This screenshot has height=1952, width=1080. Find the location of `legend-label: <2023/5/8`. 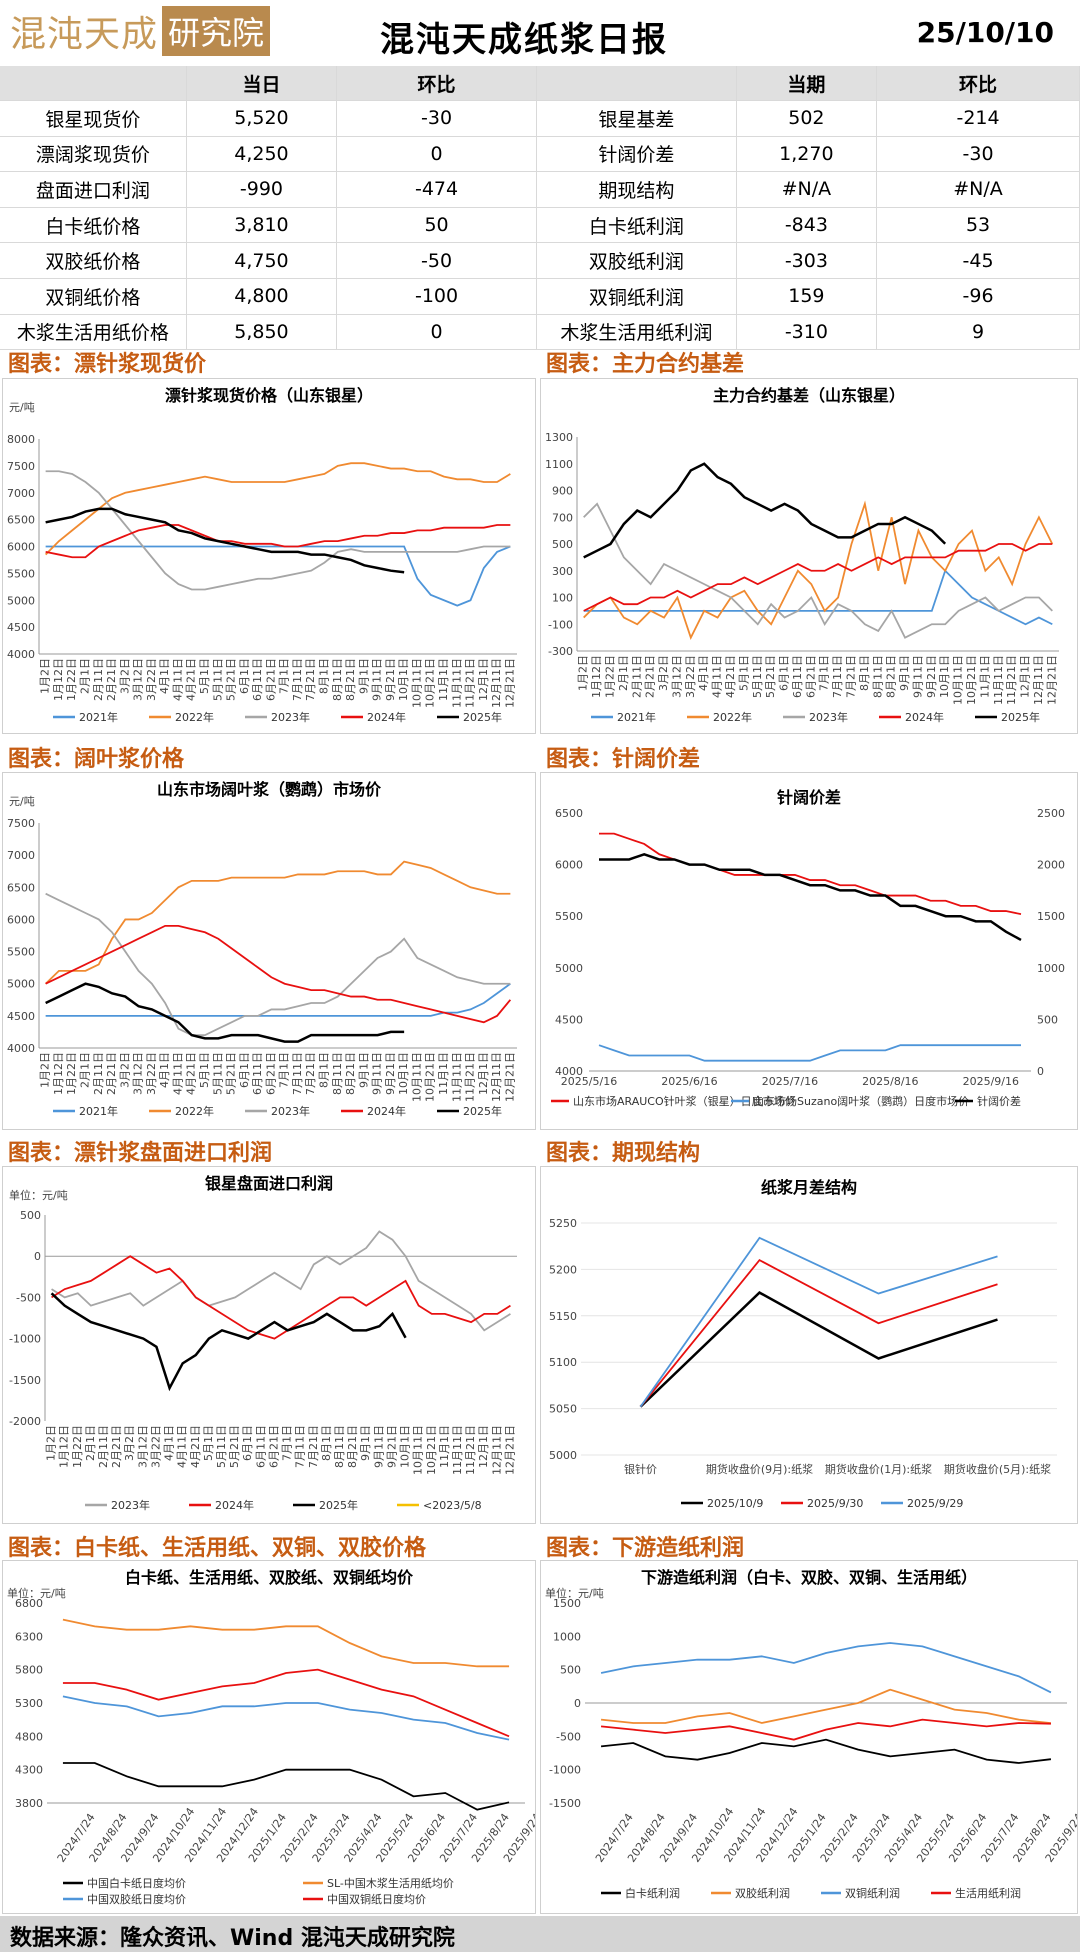

legend-label: <2023/5/8 is located at coordinates (452, 1505).